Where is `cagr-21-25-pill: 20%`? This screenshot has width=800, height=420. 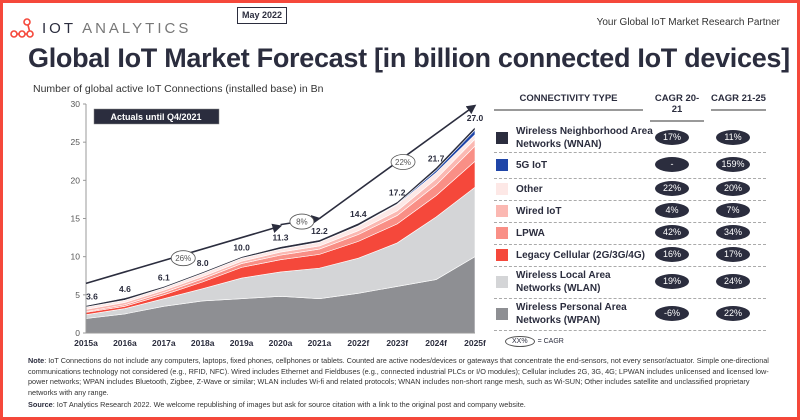 cagr-21-25-pill: 20% is located at coordinates (733, 188).